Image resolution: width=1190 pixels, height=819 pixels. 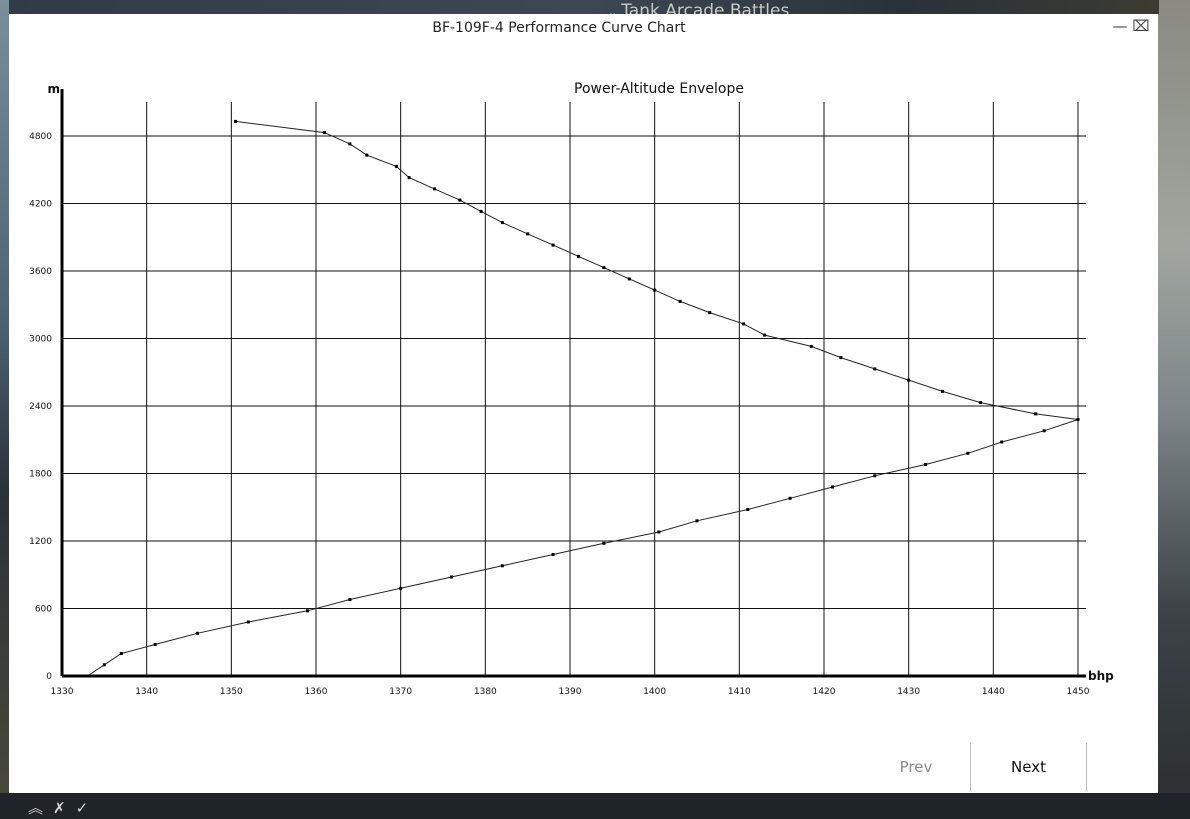 What do you see at coordinates (231, 692) in the screenshot?
I see `x-tick-label: 1350` at bounding box center [231, 692].